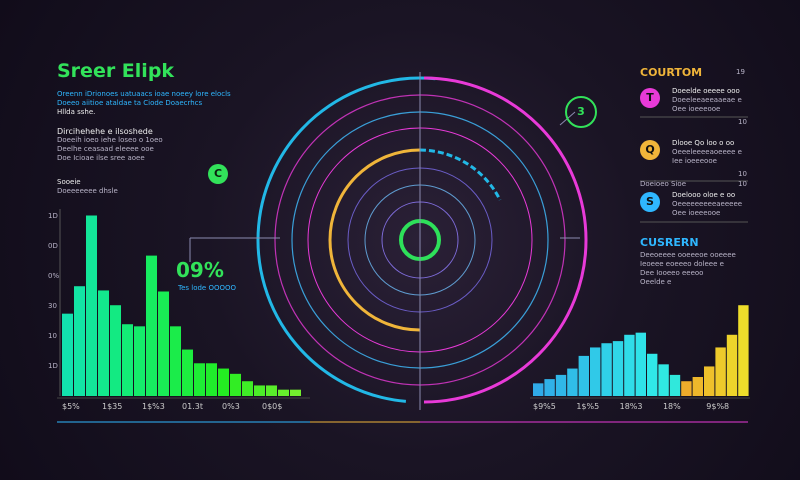 Image resolution: width=800 pixels, height=480 pixels. I want to click on y-tick-label: 10, so click(52, 336).